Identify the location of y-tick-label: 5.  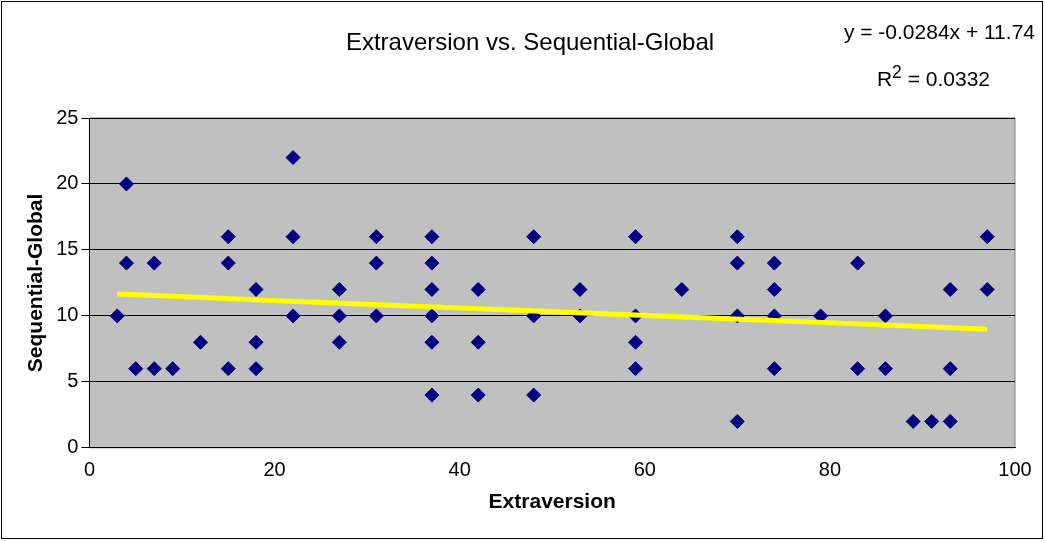
(73, 380).